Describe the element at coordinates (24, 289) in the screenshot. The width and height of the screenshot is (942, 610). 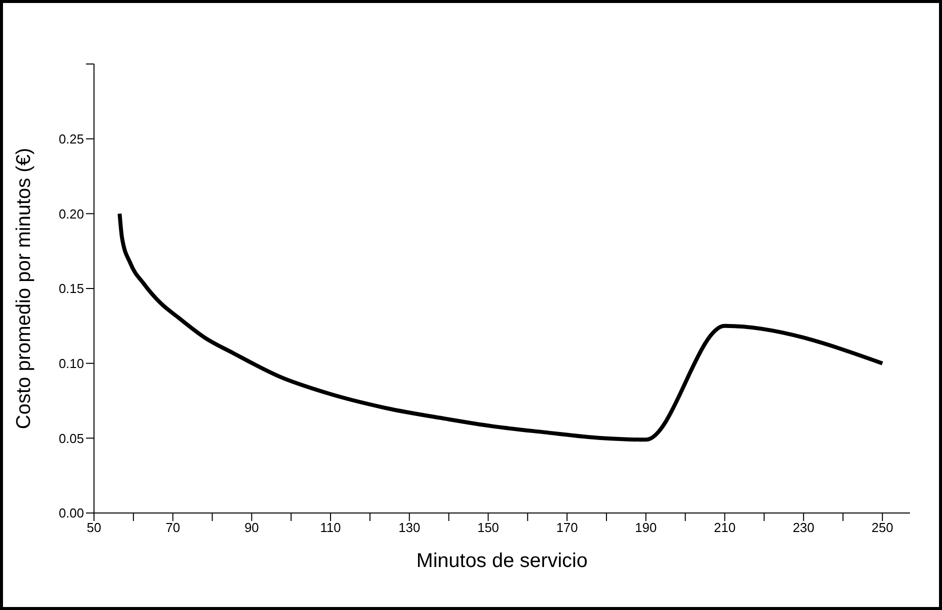
I see `y-axis-title: Costo promedio por minutos (€)` at that location.